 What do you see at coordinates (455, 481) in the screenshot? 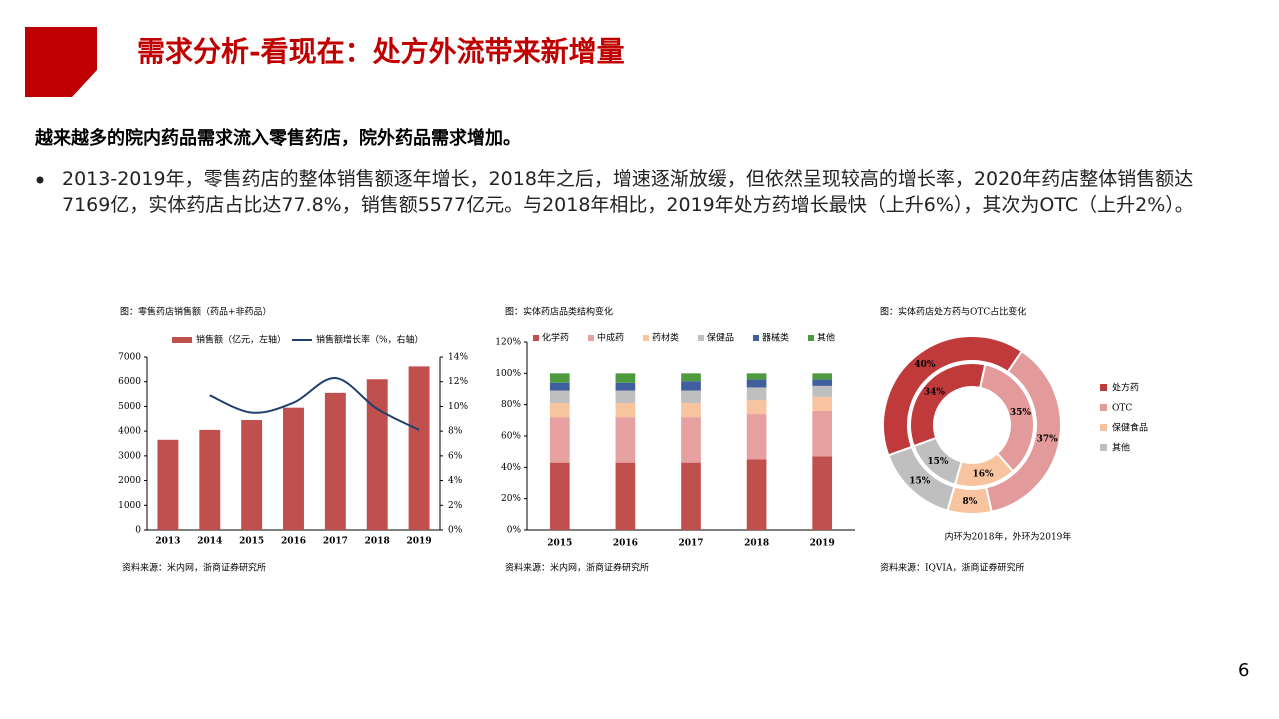
I see `y2-tick-label: 4%` at bounding box center [455, 481].